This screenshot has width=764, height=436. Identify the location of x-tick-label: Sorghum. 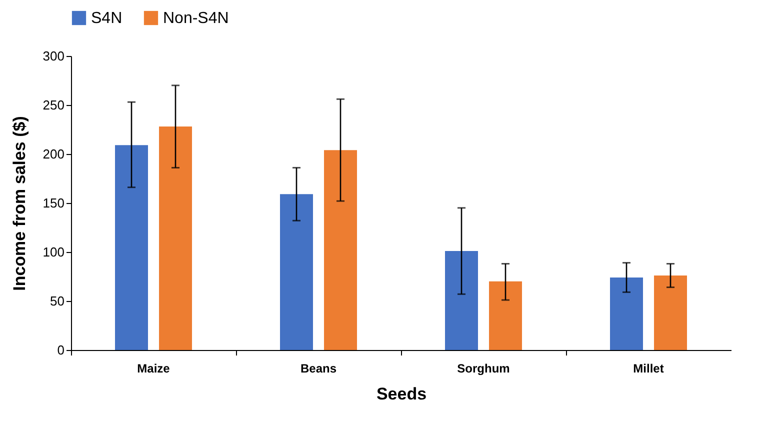
(483, 369).